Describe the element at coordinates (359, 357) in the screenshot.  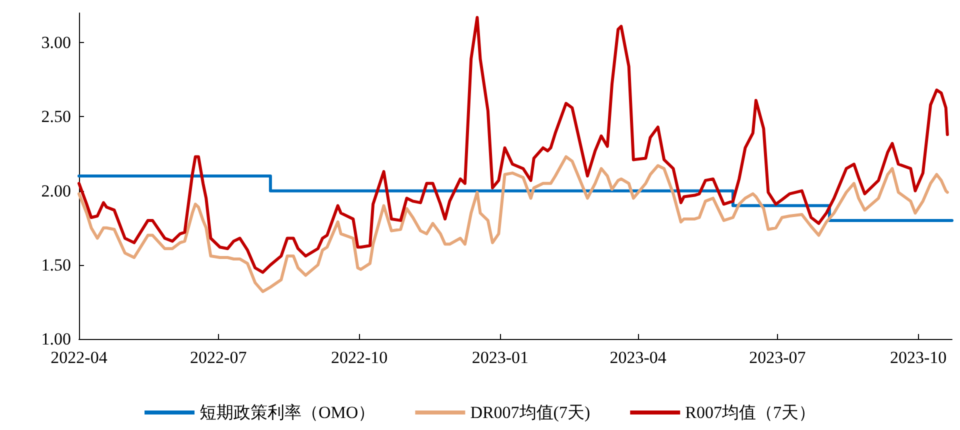
I see `x-tick-label: 2022-10` at that location.